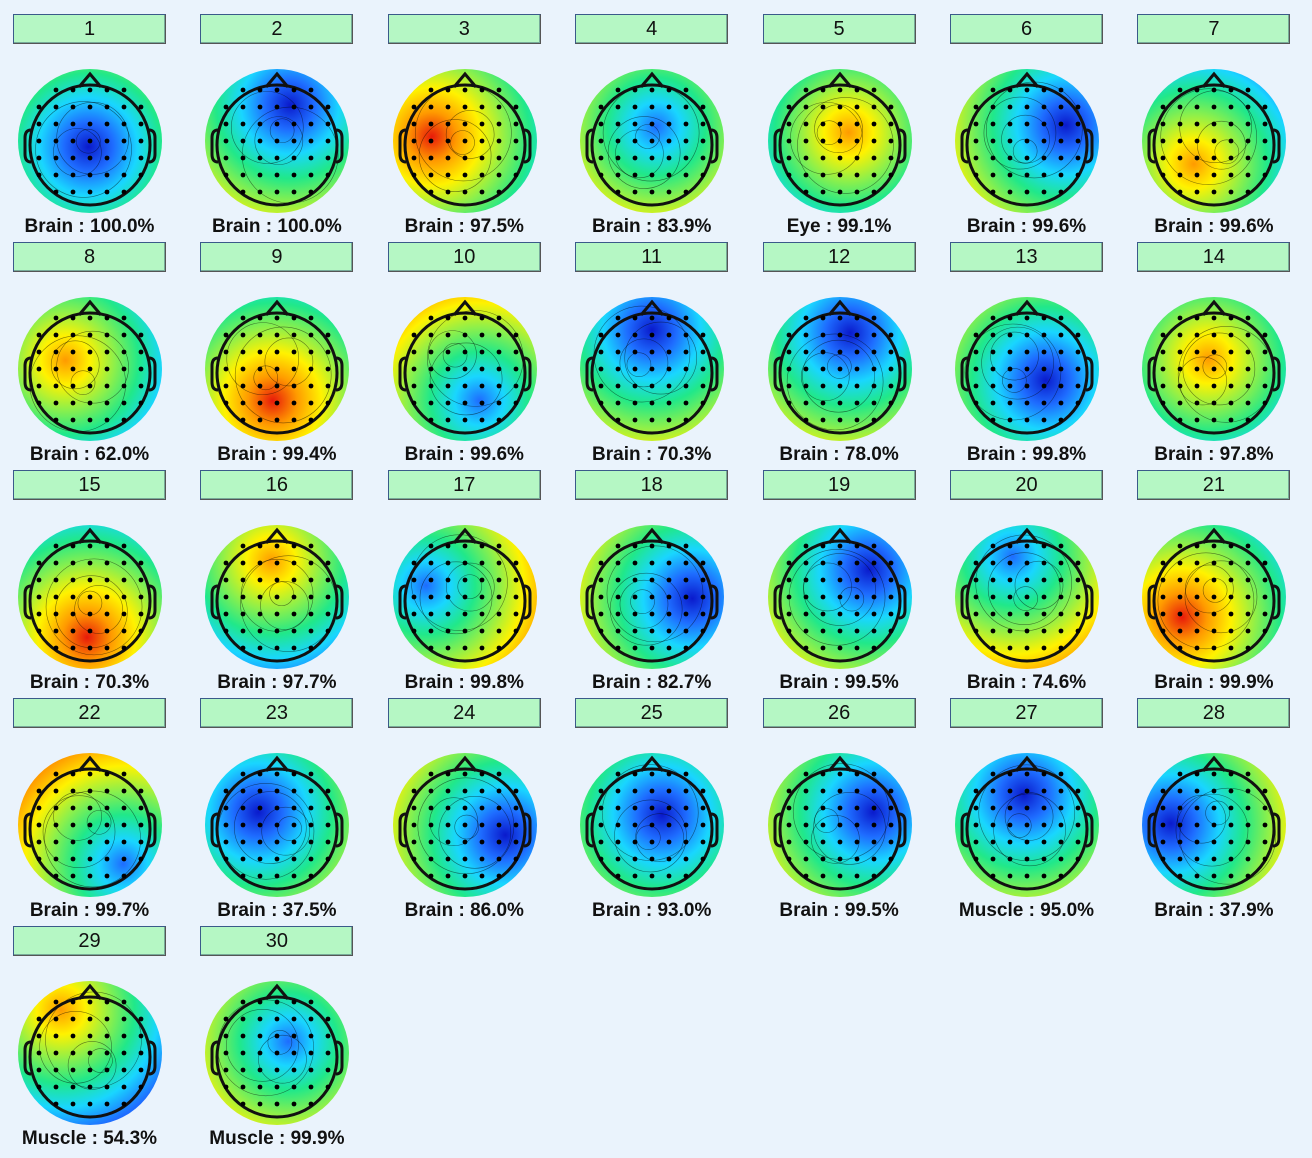 The width and height of the screenshot is (1312, 1158). I want to click on component-button: 26, so click(839, 713).